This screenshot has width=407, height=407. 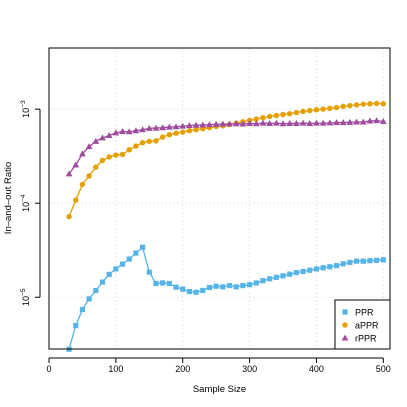 What do you see at coordinates (345, 312) in the screenshot?
I see `legend-marker-ppr` at bounding box center [345, 312].